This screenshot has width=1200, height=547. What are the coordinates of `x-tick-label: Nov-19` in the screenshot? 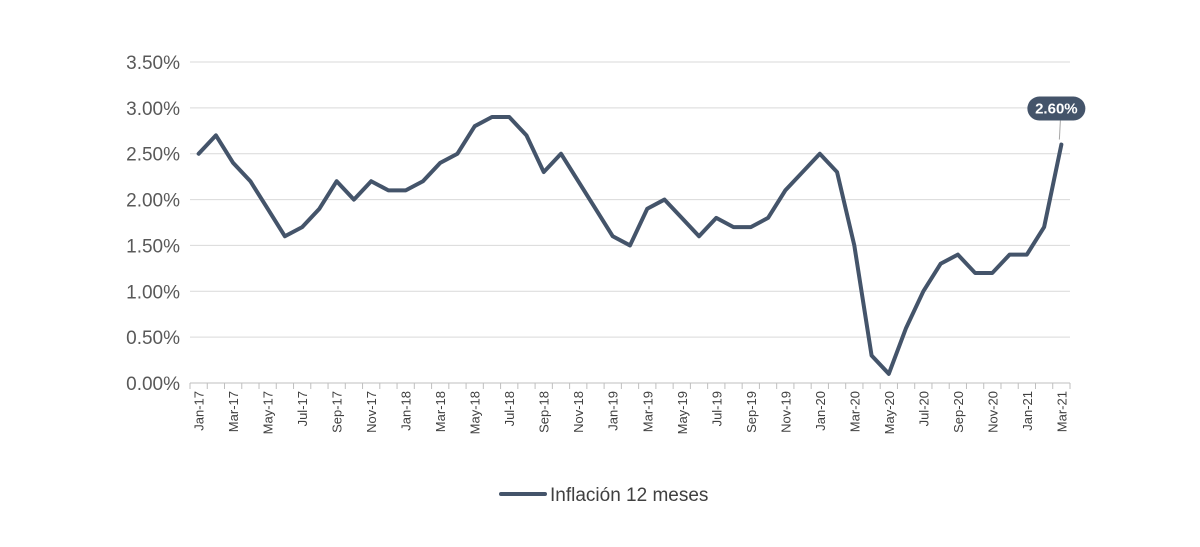 It's located at (785, 412).